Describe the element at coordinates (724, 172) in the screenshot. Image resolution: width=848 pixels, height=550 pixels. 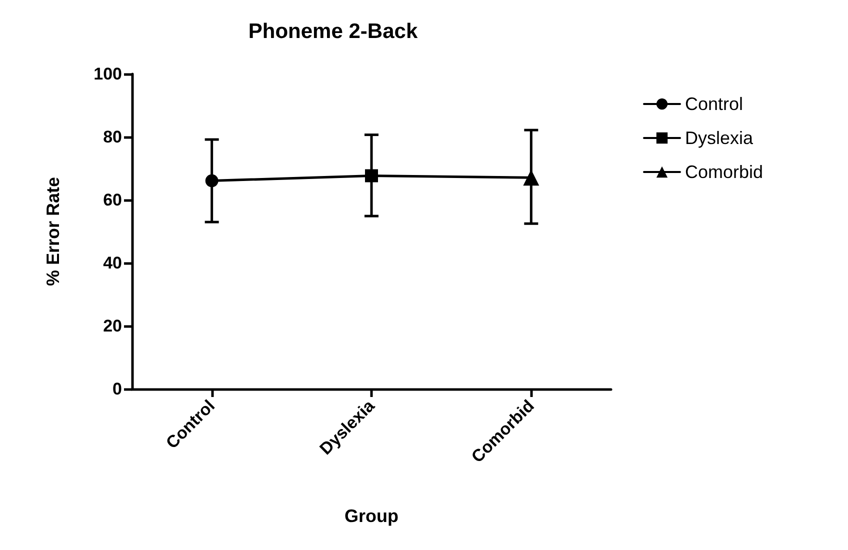
I see `legend-label: Comorbid` at that location.